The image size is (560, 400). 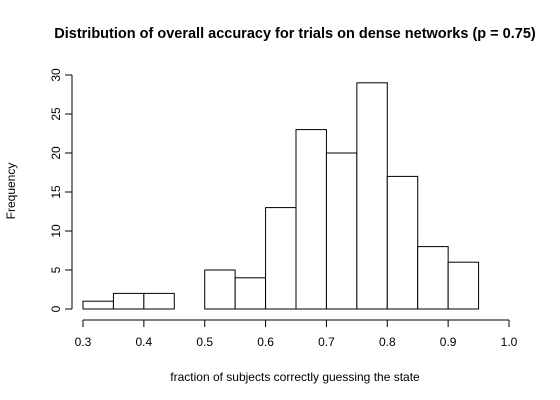 What do you see at coordinates (56, 269) in the screenshot?
I see `y-tick-label: 5` at bounding box center [56, 269].